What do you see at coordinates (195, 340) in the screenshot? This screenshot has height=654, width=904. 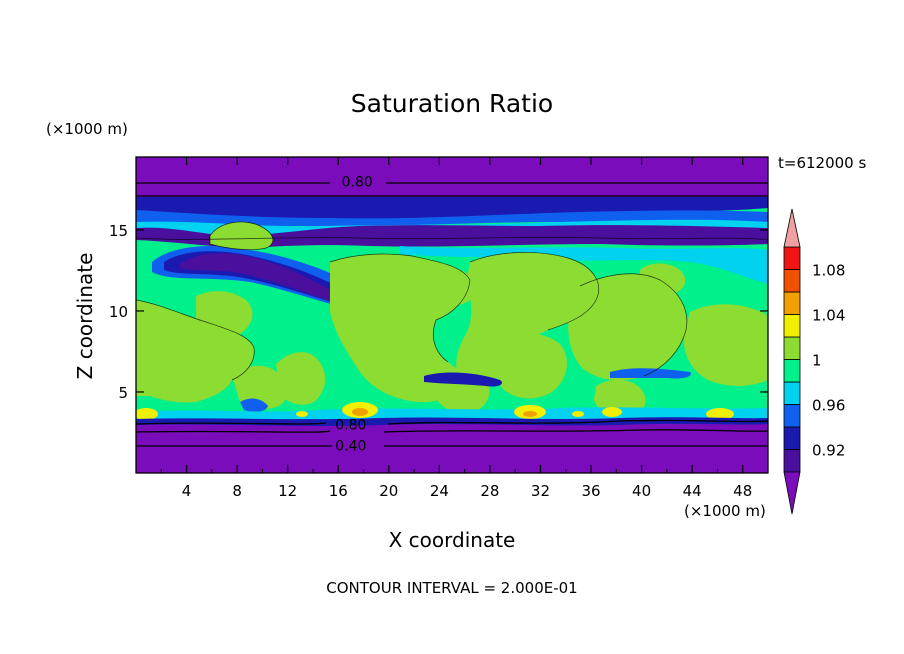 I see `contour-1.00-cloud-a` at bounding box center [195, 340].